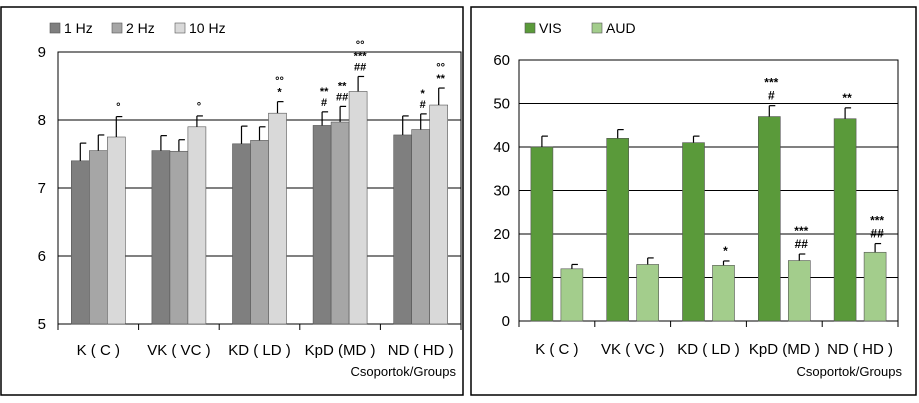 The height and width of the screenshot is (403, 919). I want to click on y-tick-label: 7, so click(42, 188).